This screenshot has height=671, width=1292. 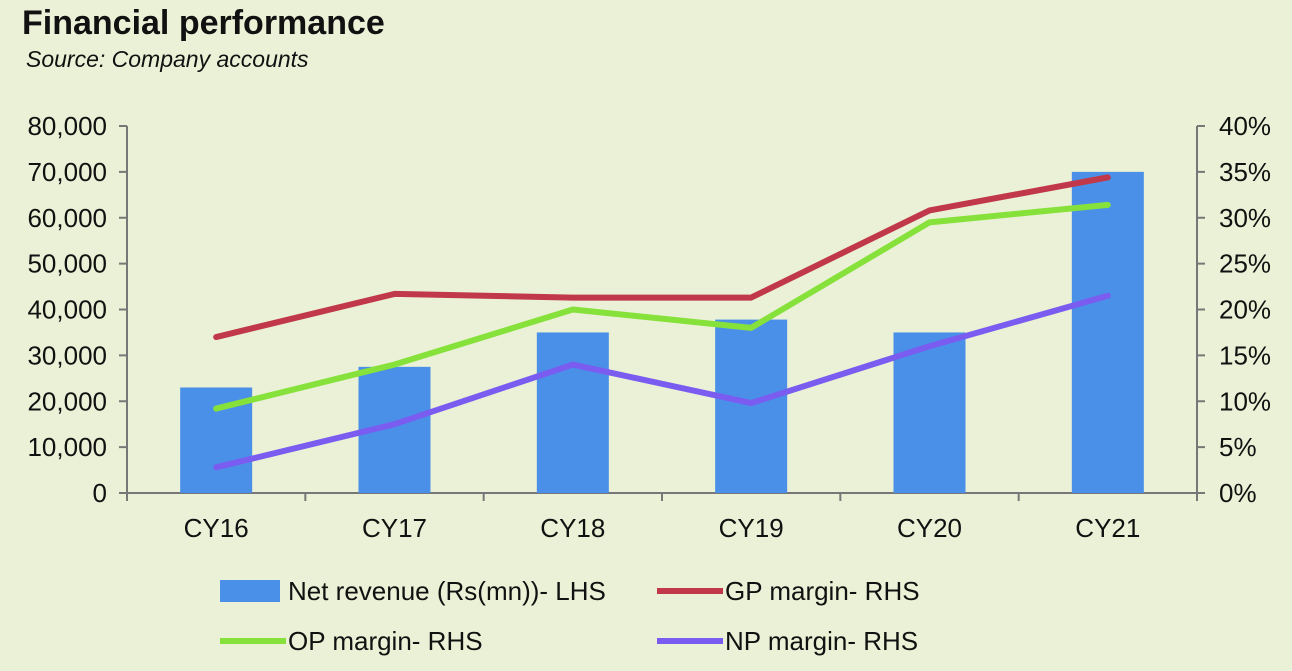 What do you see at coordinates (67, 126) in the screenshot?
I see `left-tick-label: 80,000` at bounding box center [67, 126].